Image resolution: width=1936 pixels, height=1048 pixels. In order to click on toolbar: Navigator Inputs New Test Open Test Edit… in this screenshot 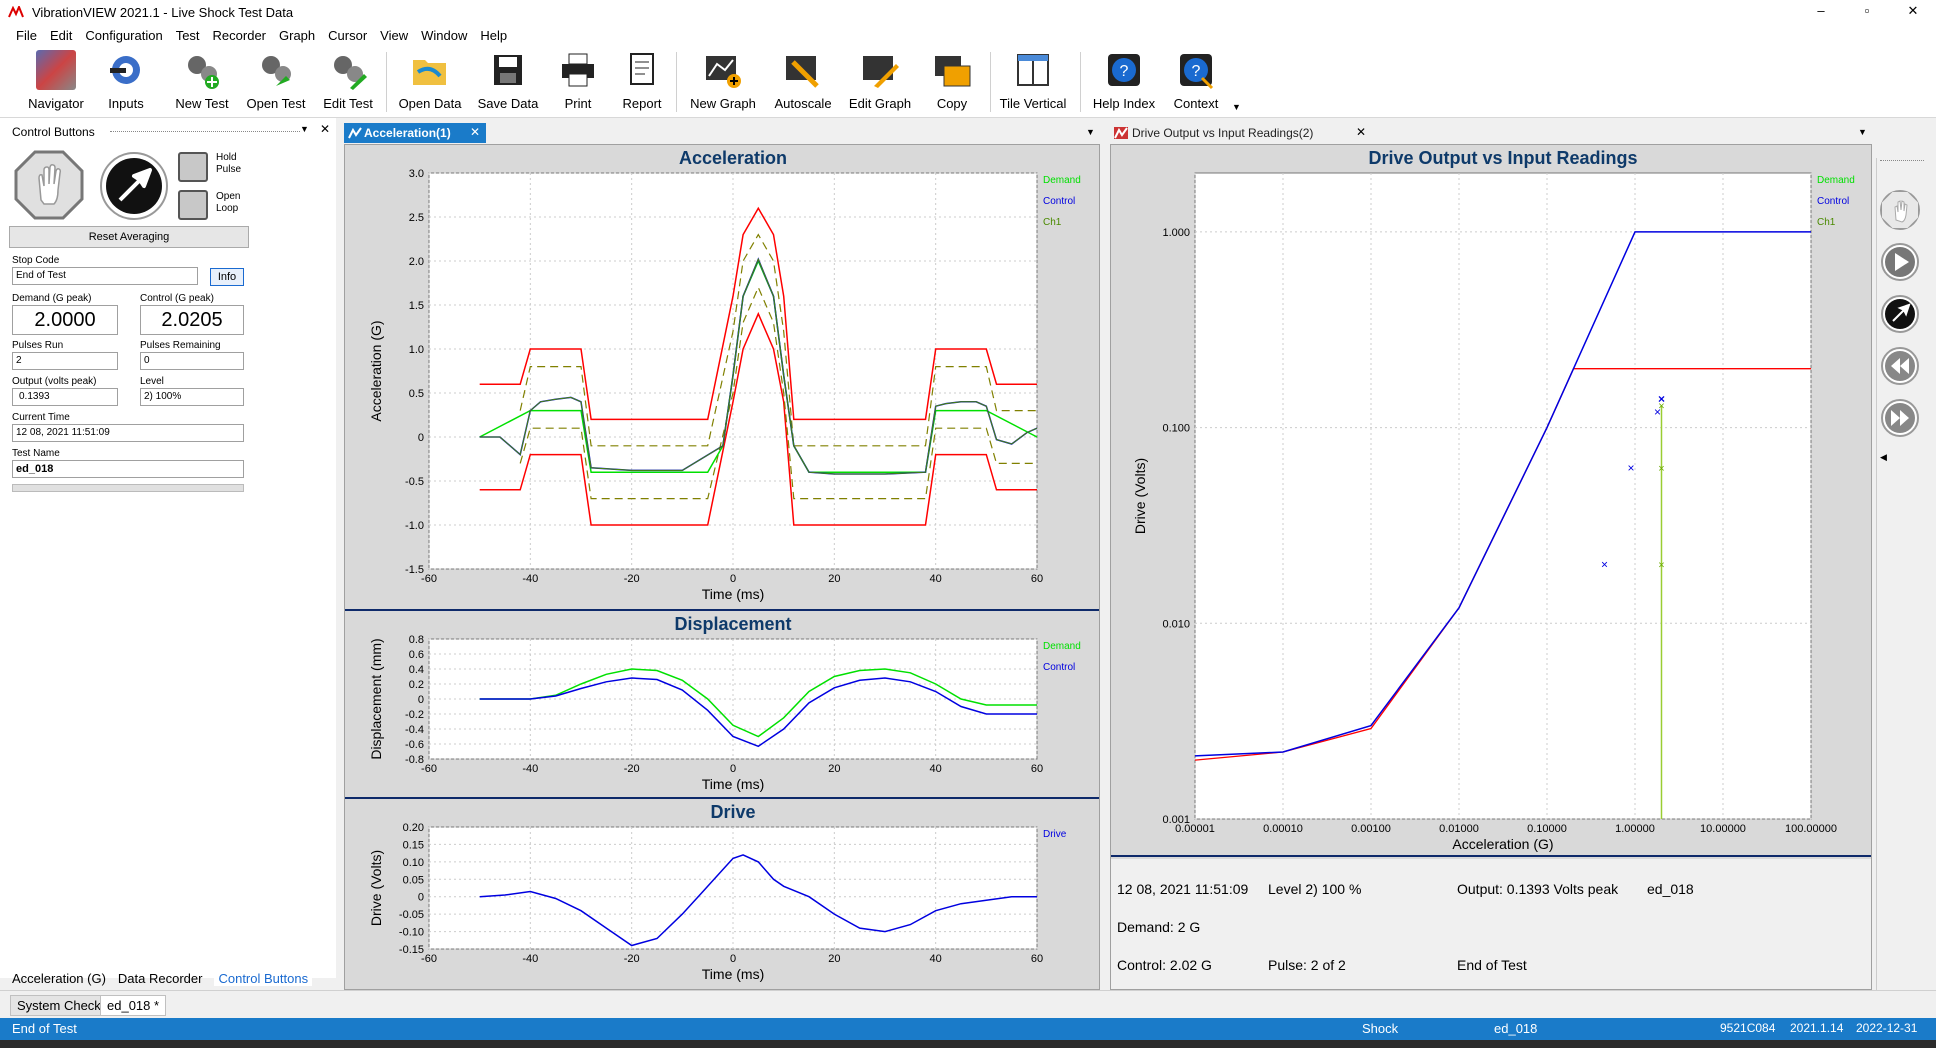, I will do `click(968, 82)`.